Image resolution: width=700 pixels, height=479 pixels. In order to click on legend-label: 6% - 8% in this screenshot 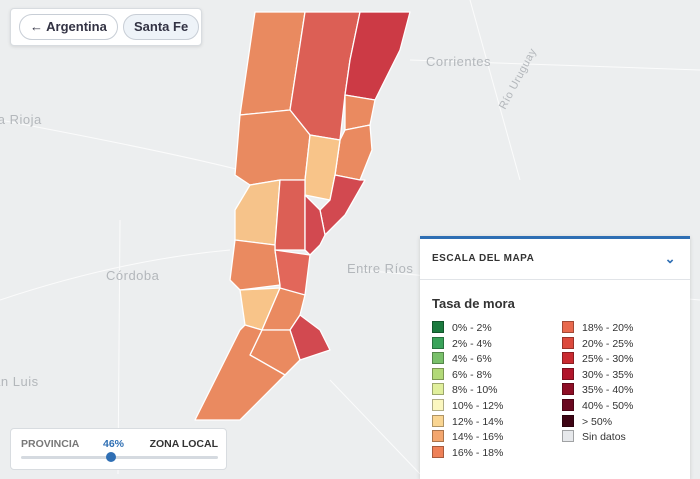, I will do `click(472, 374)`.